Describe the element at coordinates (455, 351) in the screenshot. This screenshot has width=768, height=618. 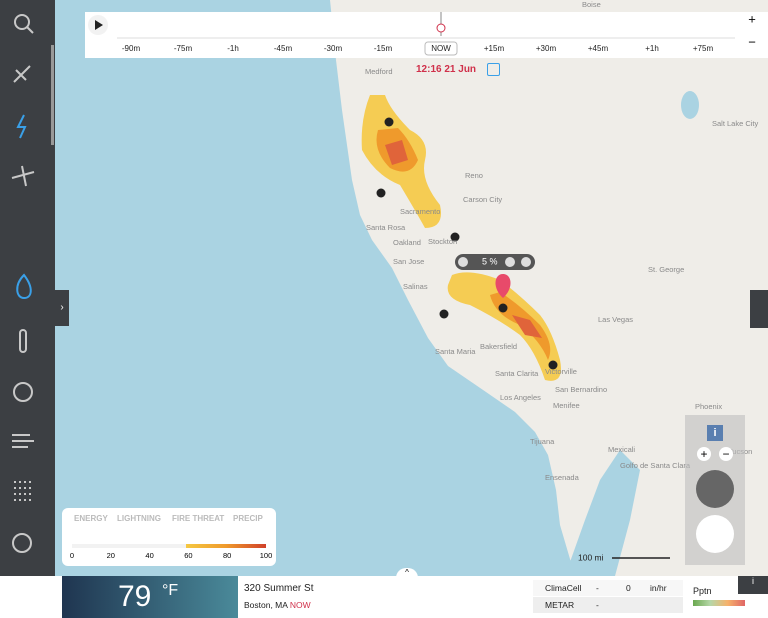
I see `city-label: Santa Maria` at that location.